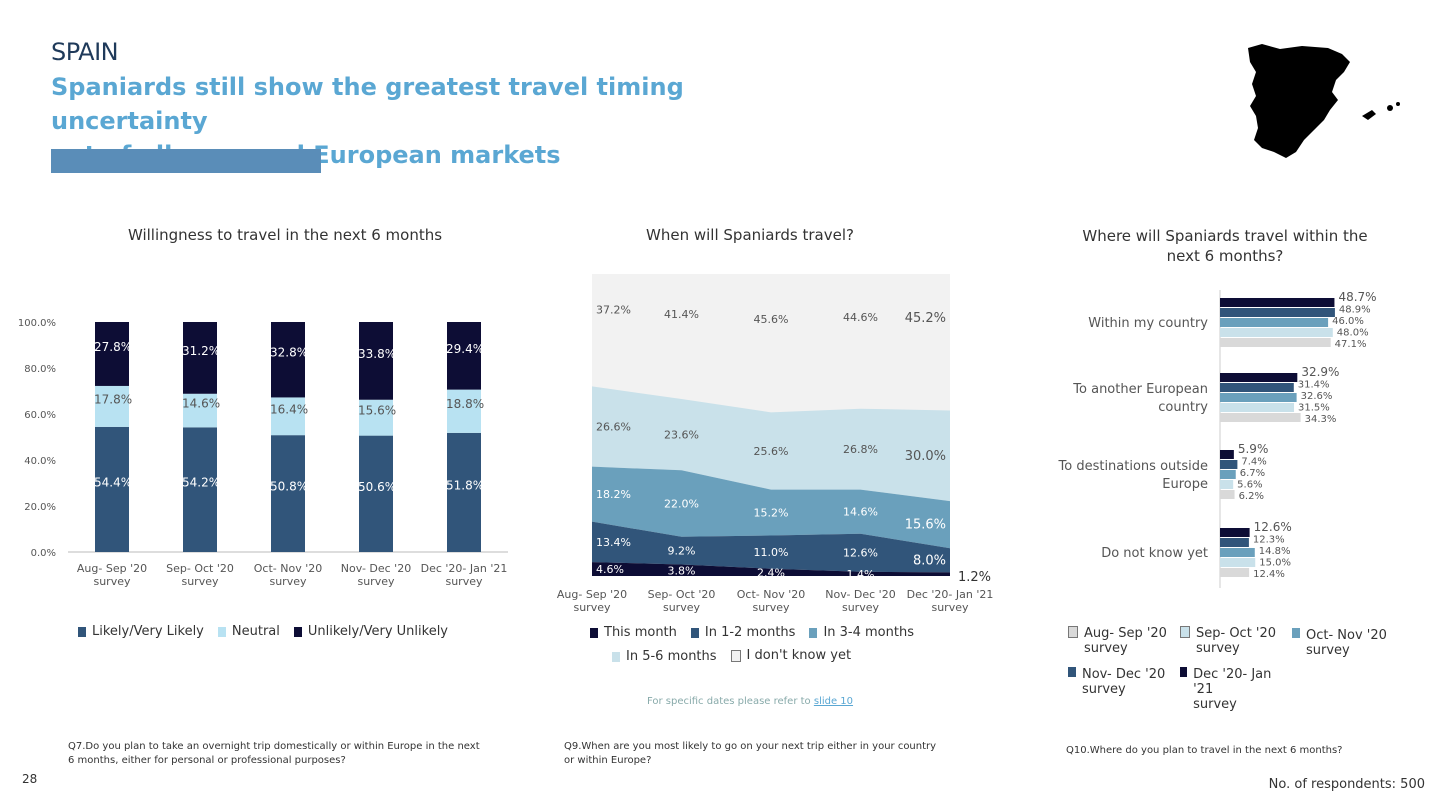 This screenshot has height=811, width=1440. I want to click on data-label: 11.0%, so click(771, 552).